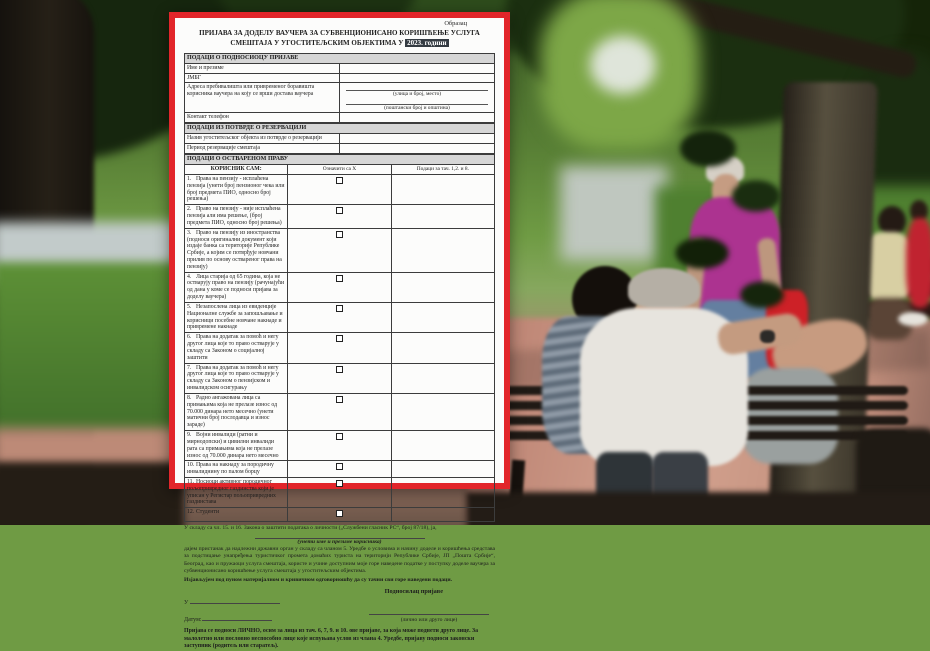  I want to click on rights-row-text: 12. Студенти, so click(236, 515).